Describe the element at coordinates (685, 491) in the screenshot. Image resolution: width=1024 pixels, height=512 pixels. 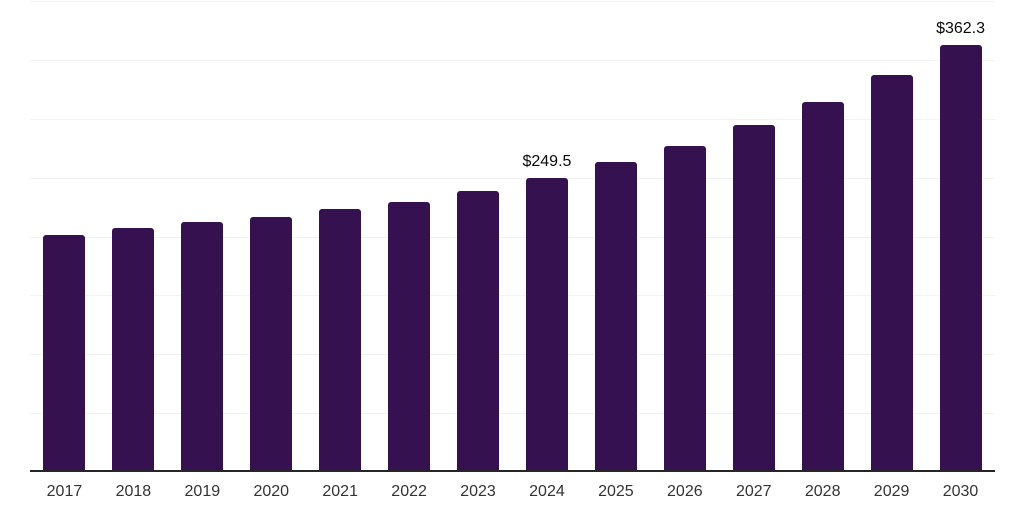
I see `x-axis-label-2026: 2026` at that location.